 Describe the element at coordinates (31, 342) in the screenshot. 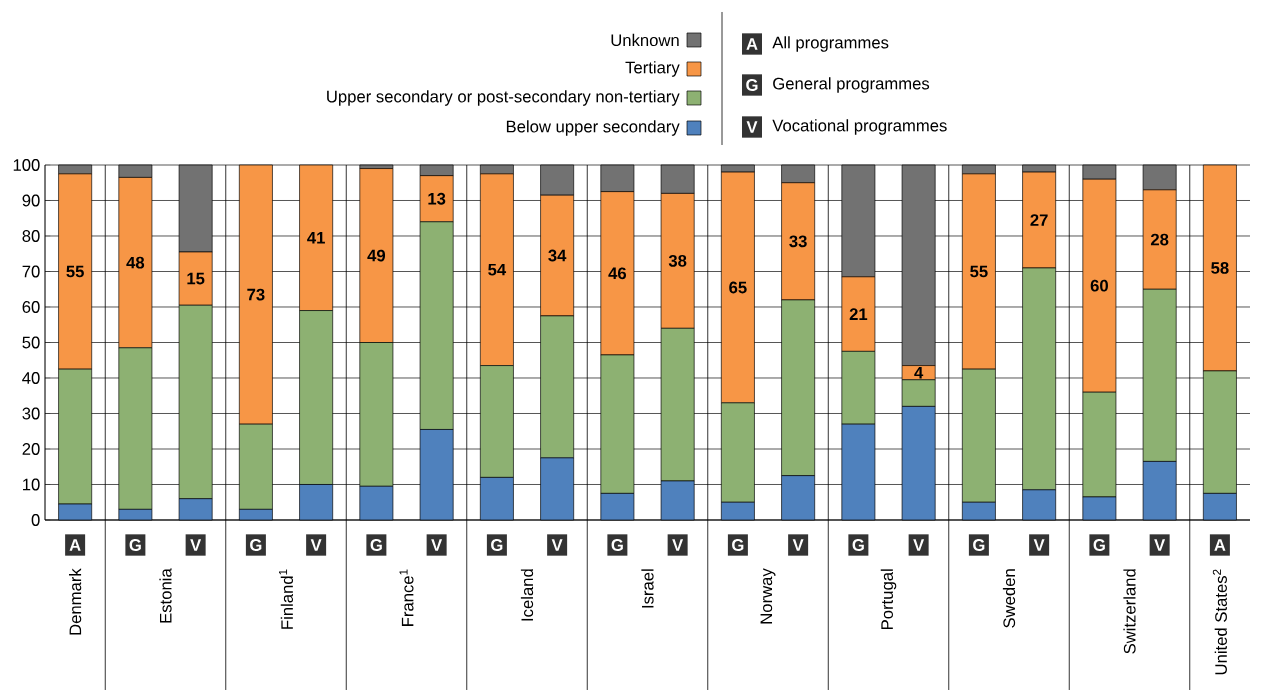

I see `y-tick-label: 50` at that location.